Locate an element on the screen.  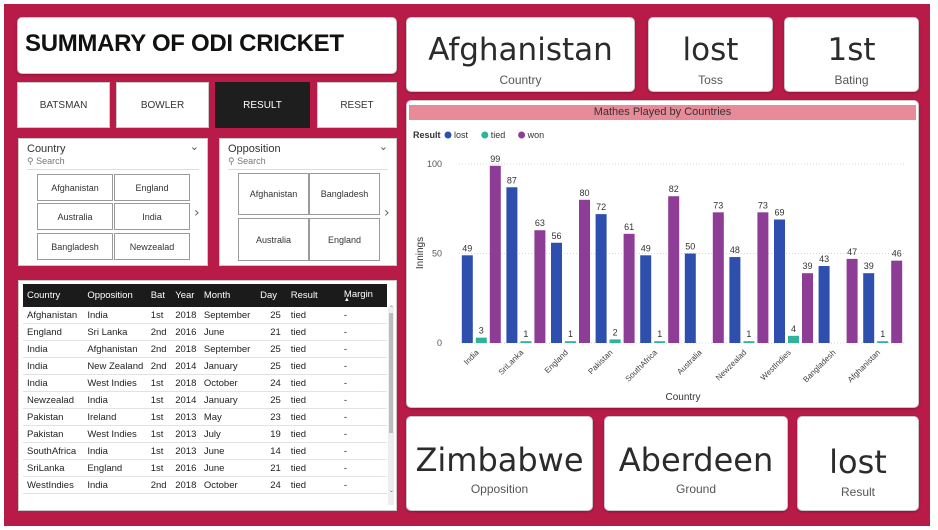
reset-button: RESET is located at coordinates (357, 105).